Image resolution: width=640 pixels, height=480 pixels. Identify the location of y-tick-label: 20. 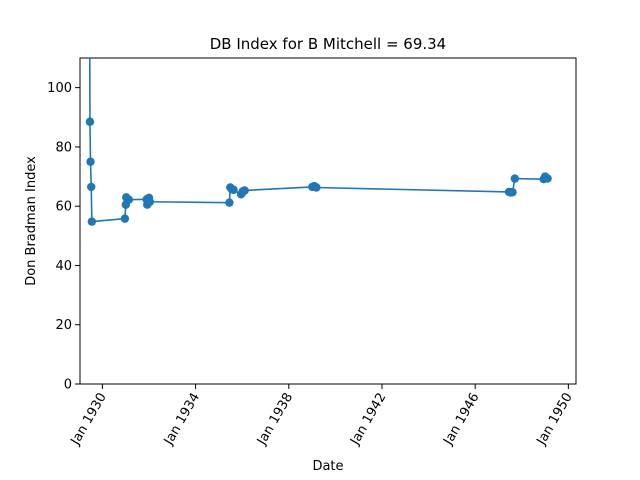
(63, 325).